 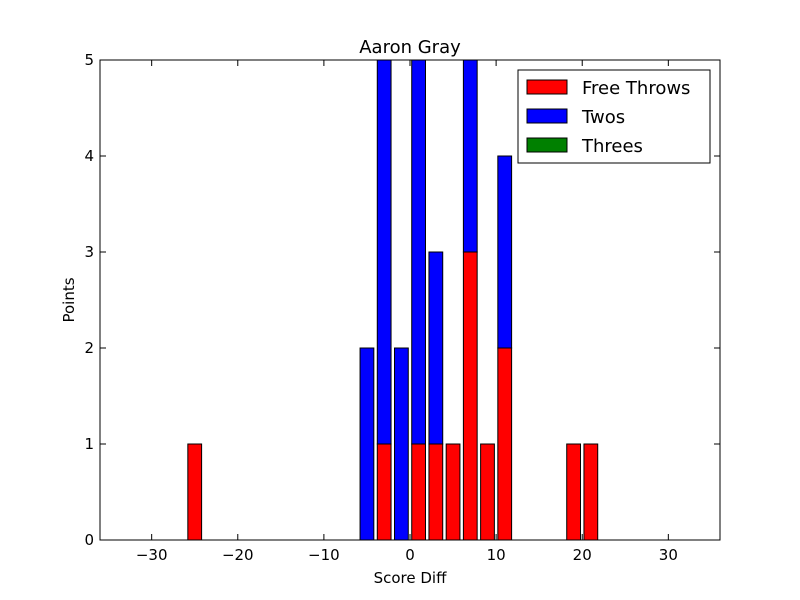 What do you see at coordinates (69, 299) in the screenshot?
I see `y-axis-label: Points` at bounding box center [69, 299].